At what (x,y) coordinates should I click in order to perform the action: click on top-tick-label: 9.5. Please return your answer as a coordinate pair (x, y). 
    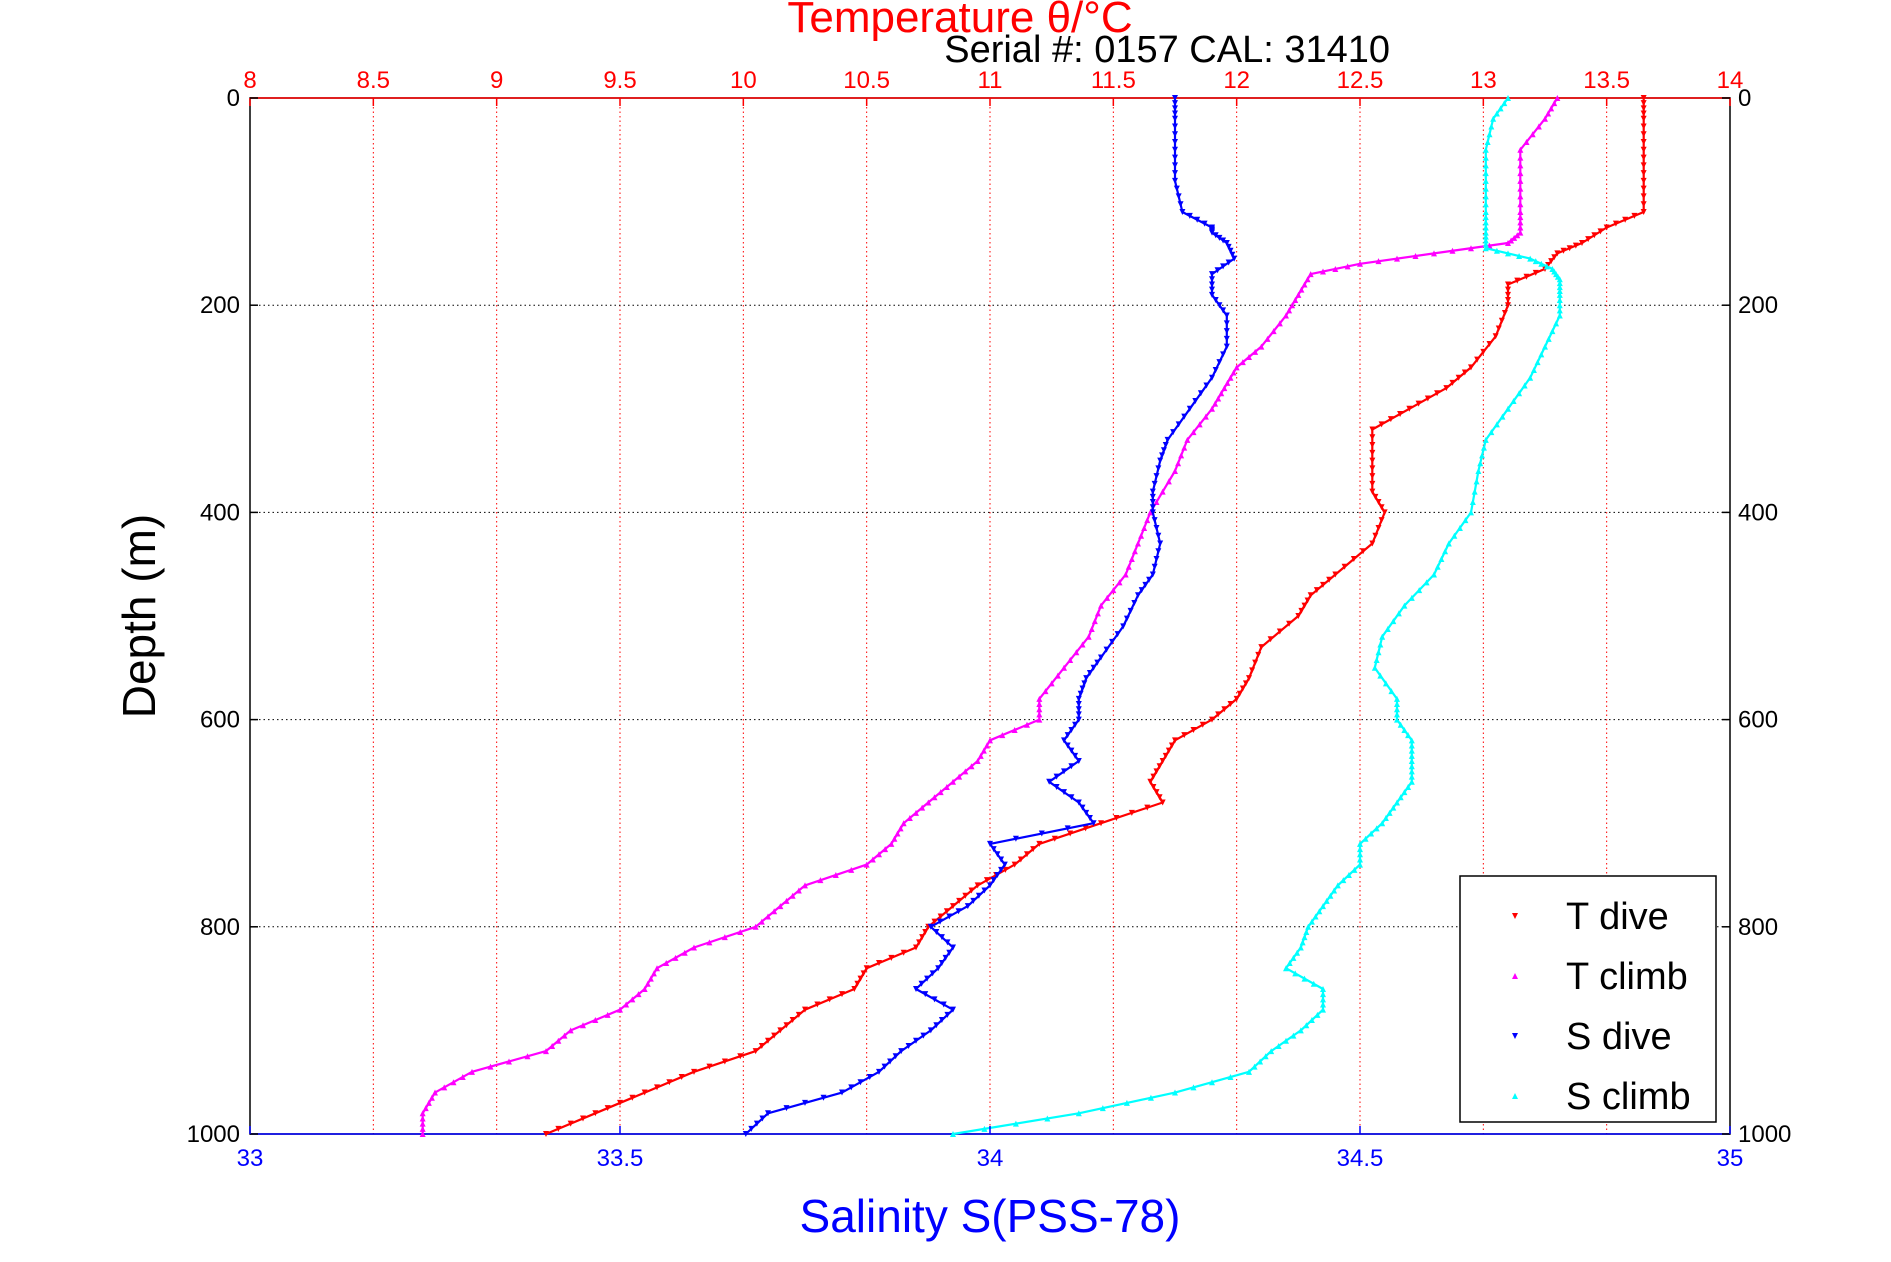
    Looking at the image, I should click on (619, 80).